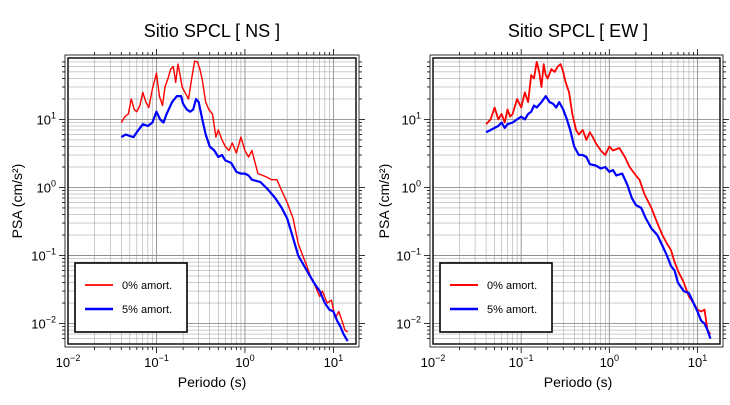 This screenshot has height=405, width=730. What do you see at coordinates (384, 201) in the screenshot?
I see `chart-1-y-label: PSA (cm/s²)` at bounding box center [384, 201].